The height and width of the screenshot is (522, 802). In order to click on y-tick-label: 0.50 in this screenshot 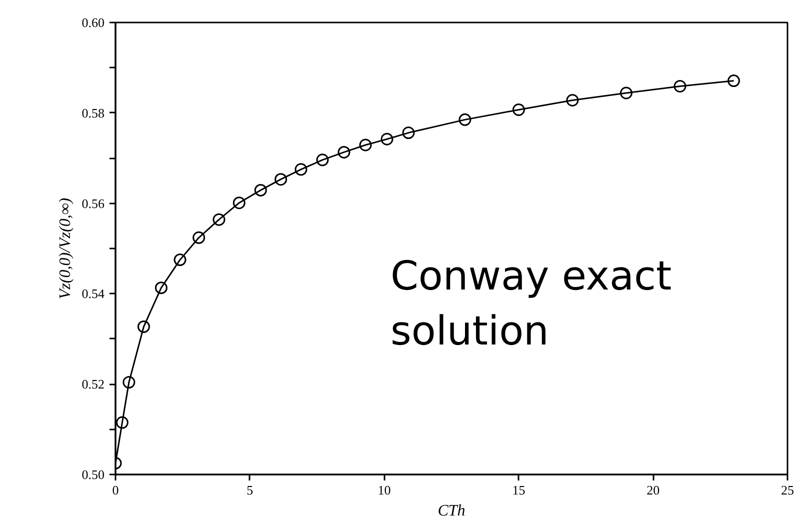, I will do `click(93, 474)`.